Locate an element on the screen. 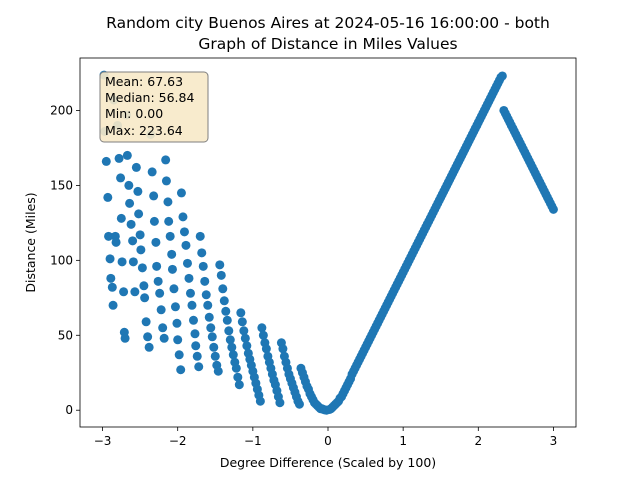 Image resolution: width=640 pixels, height=485 pixels. x-tick-label: 3 is located at coordinates (554, 441).